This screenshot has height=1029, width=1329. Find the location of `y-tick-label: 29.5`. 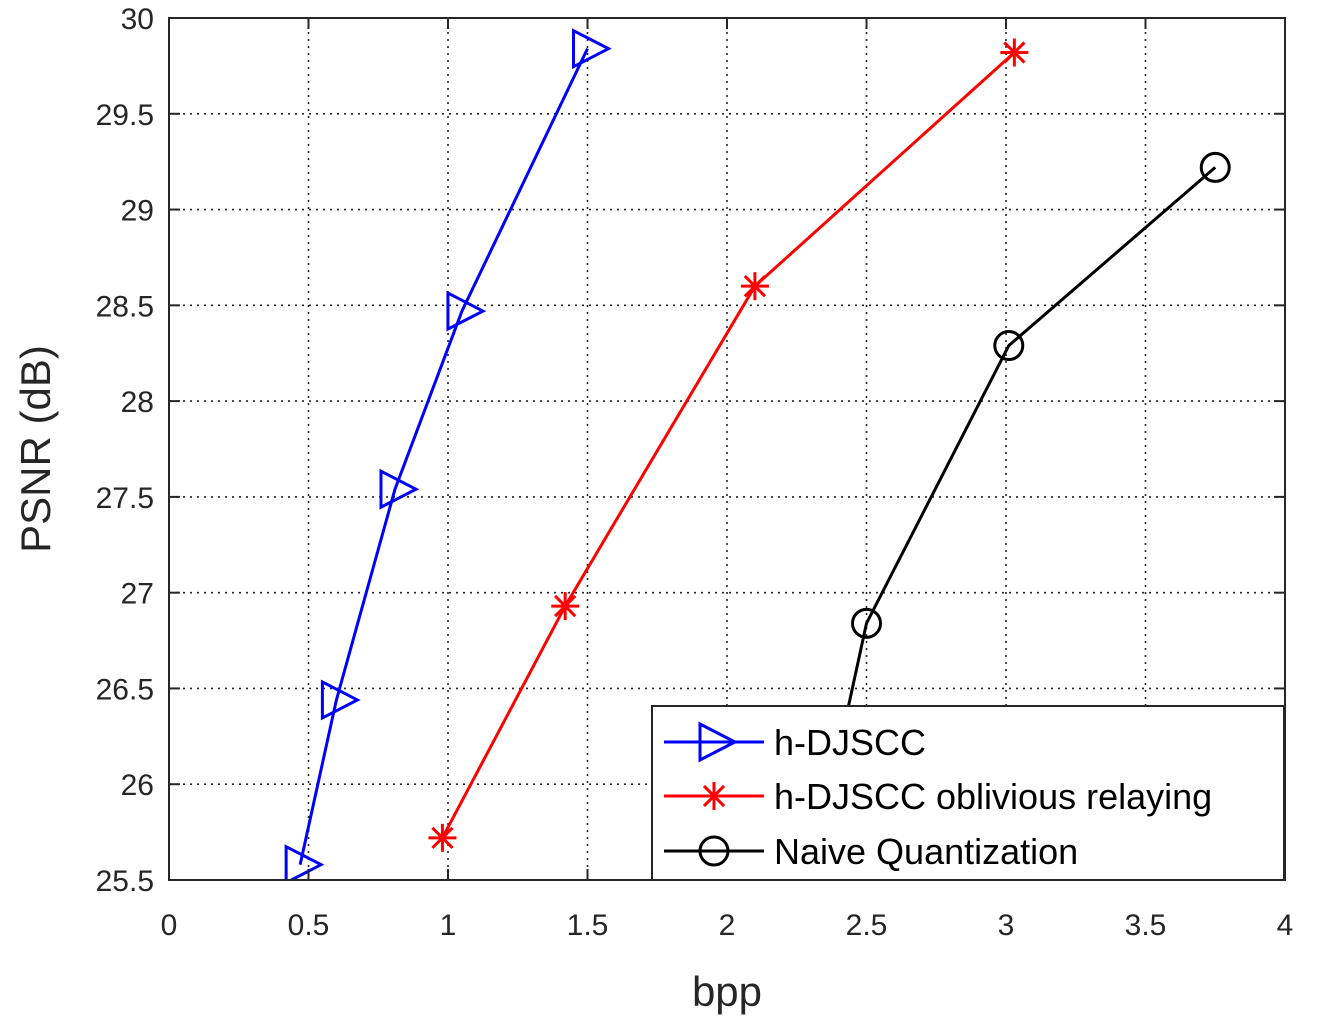

y-tick-label: 29.5 is located at coordinates (125, 115).